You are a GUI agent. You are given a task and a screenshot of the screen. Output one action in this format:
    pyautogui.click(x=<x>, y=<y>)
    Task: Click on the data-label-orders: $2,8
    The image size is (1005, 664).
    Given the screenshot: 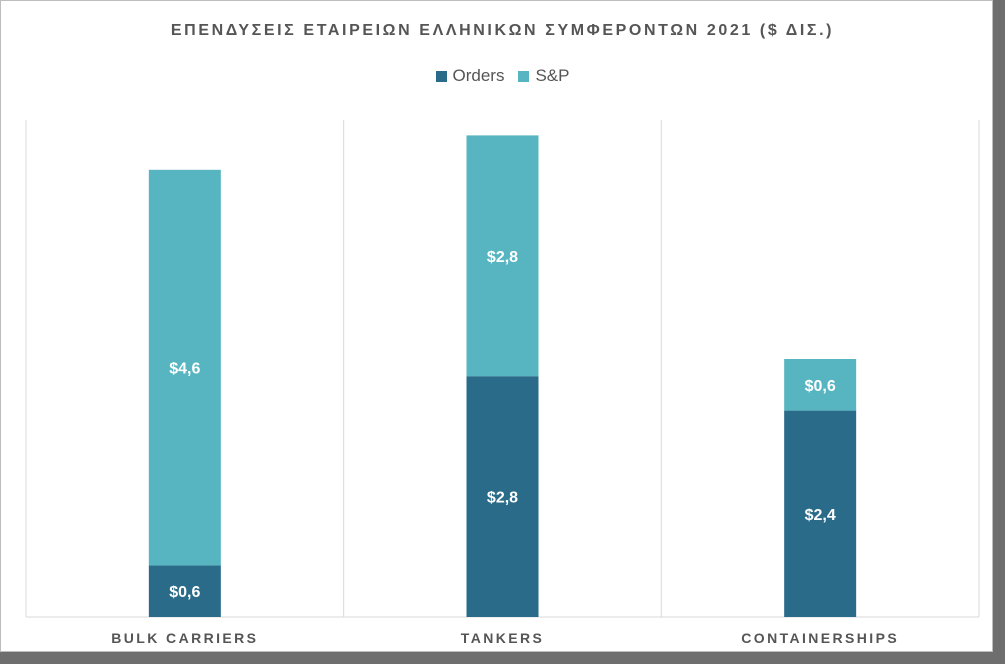 What is the action you would take?
    pyautogui.click(x=502, y=498)
    